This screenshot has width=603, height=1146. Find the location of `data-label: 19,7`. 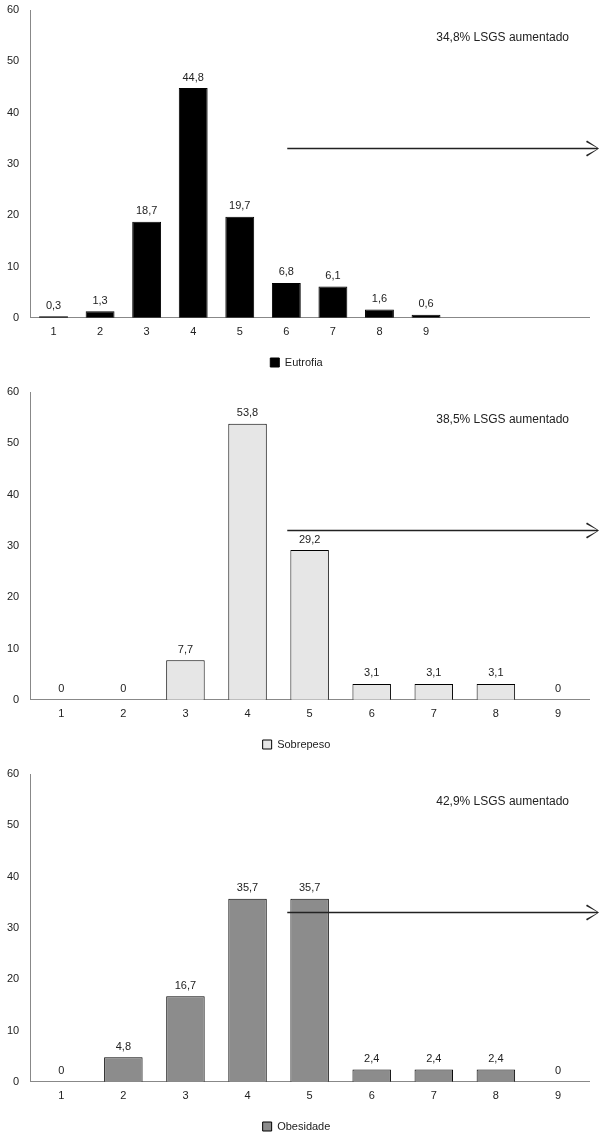

data-label: 19,7 is located at coordinates (240, 205).